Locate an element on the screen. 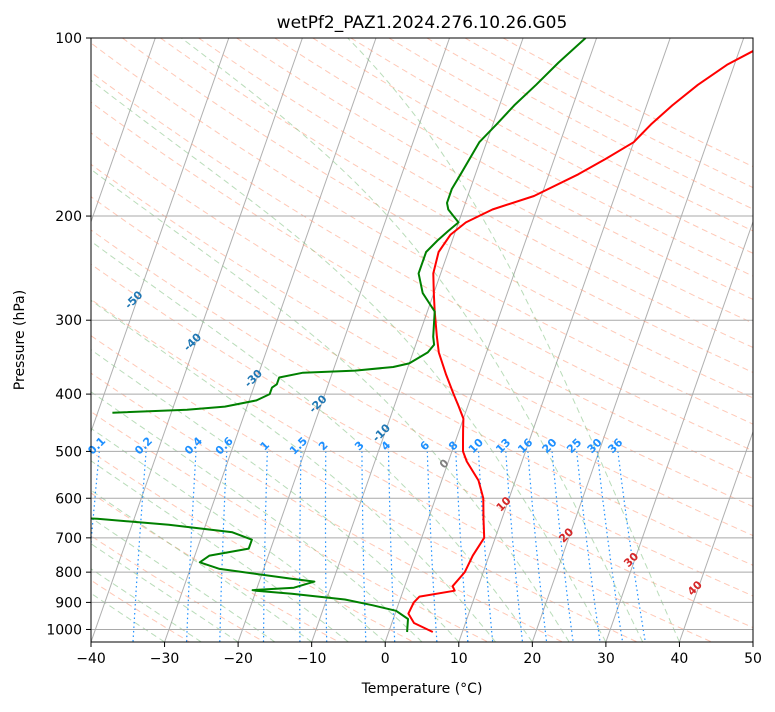  mixing-ratio-label: 25 is located at coordinates (574, 446).